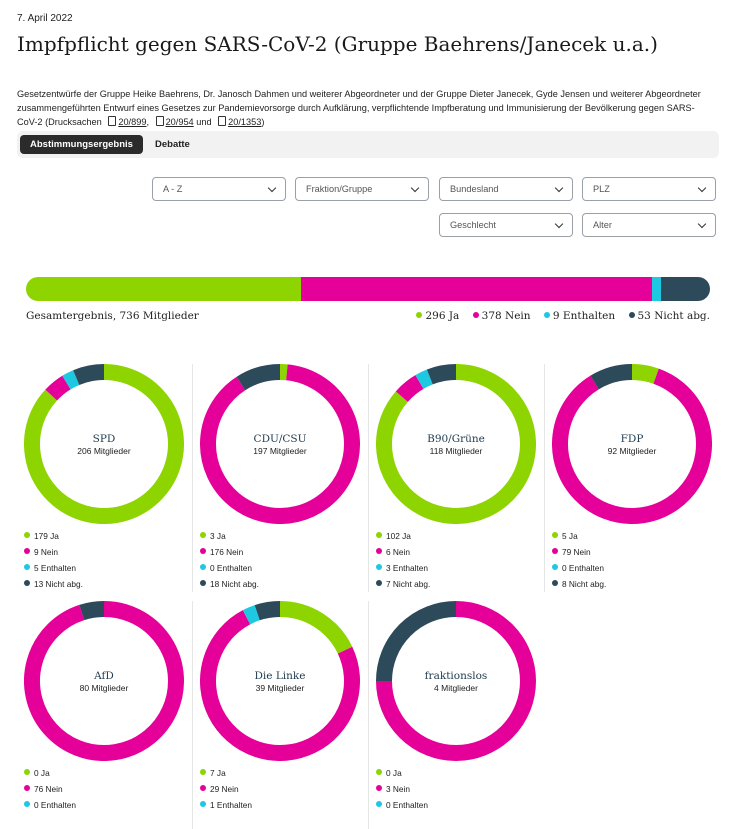  Describe the element at coordinates (456, 676) in the screenshot. I see `faction-name: fraktionslos` at that location.